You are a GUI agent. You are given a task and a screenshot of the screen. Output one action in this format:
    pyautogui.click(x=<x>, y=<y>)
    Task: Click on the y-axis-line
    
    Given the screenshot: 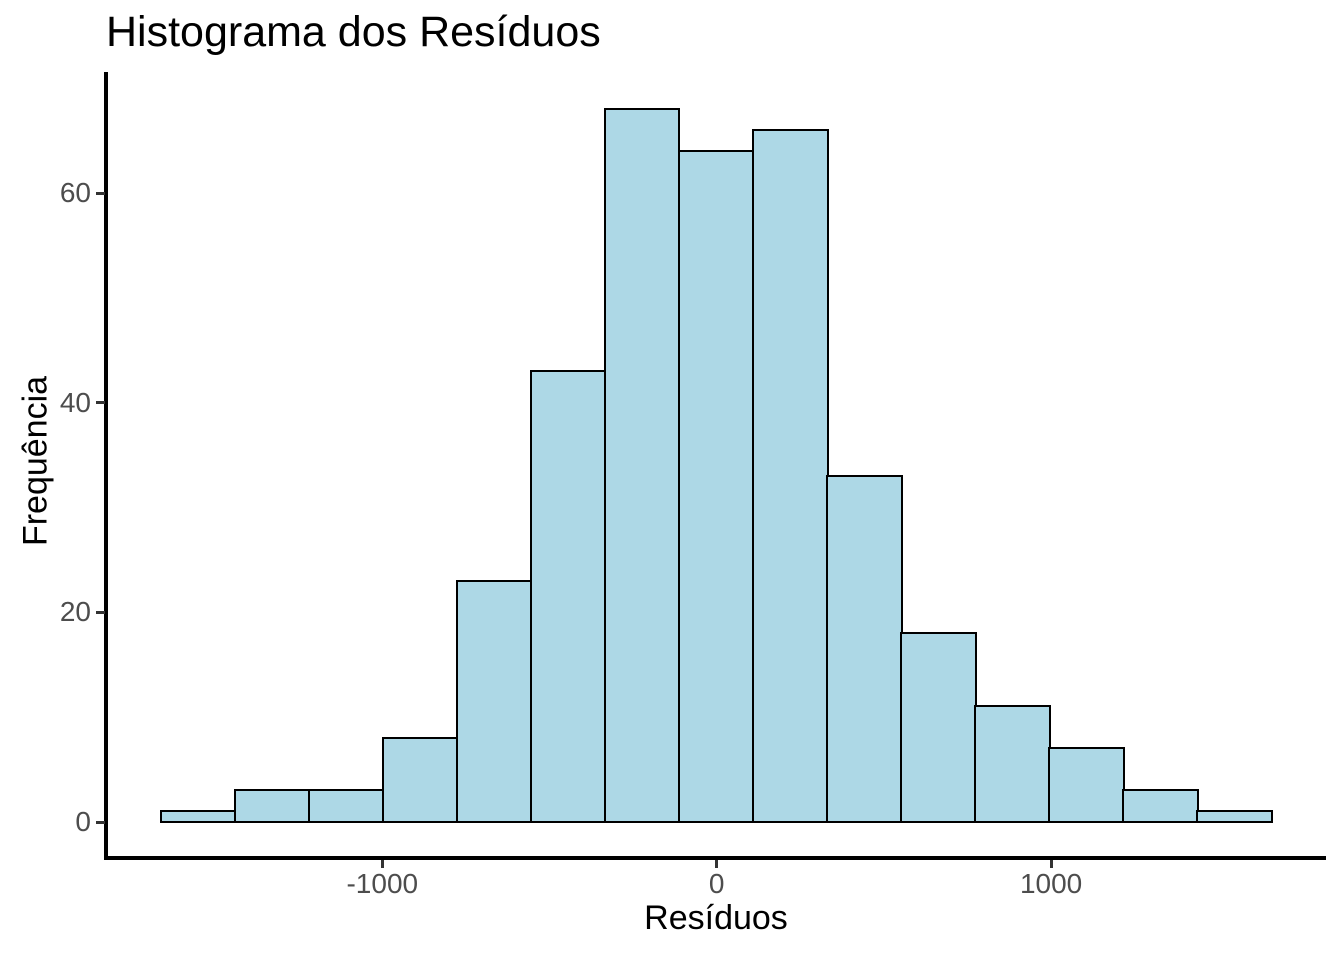 What is the action you would take?
    pyautogui.click(x=106, y=466)
    